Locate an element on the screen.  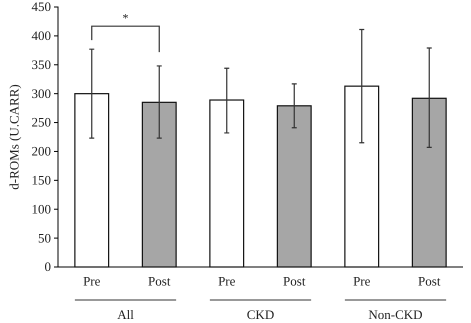
y-tick-label: 50 is located at coordinates (44, 238).